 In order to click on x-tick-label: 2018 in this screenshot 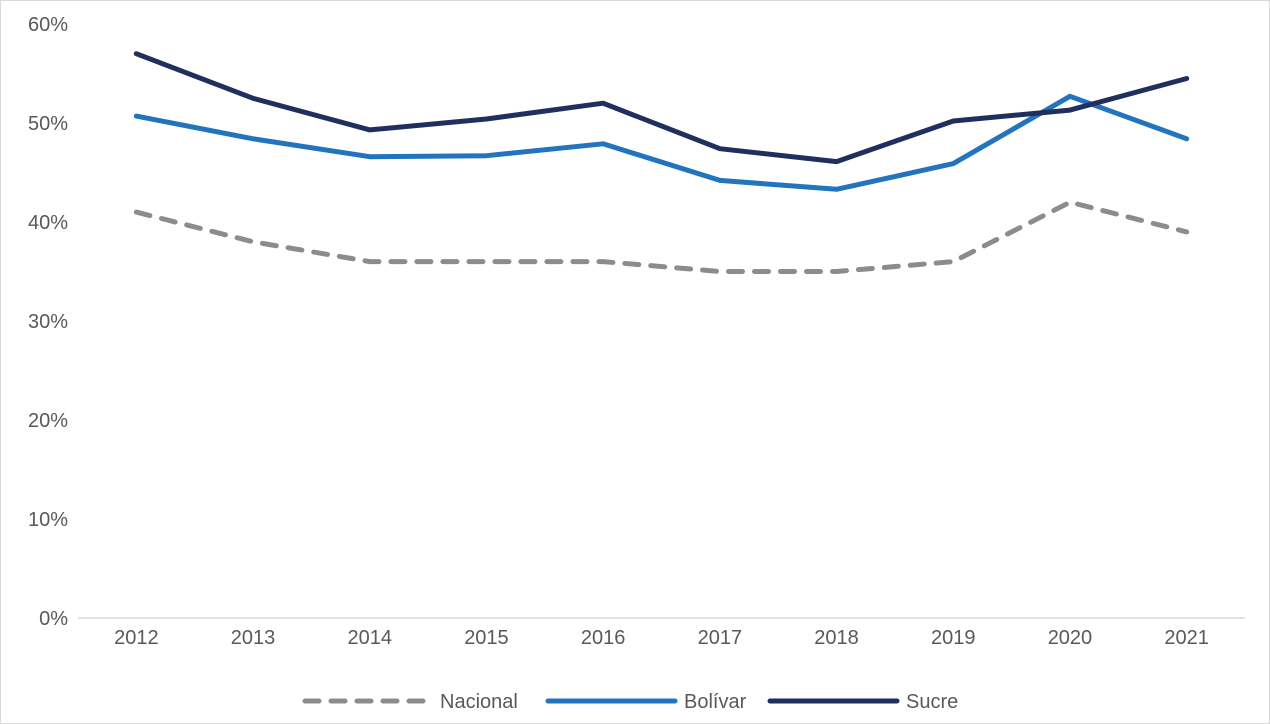, I will do `click(836, 638)`.